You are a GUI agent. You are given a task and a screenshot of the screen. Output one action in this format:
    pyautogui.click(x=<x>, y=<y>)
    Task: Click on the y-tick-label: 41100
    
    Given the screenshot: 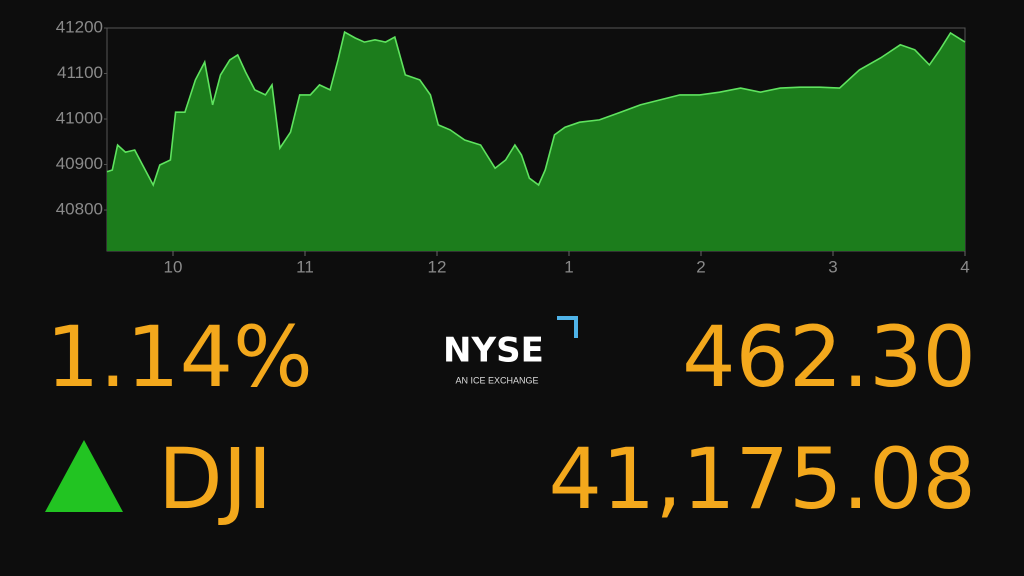 What is the action you would take?
    pyautogui.click(x=80, y=72)
    